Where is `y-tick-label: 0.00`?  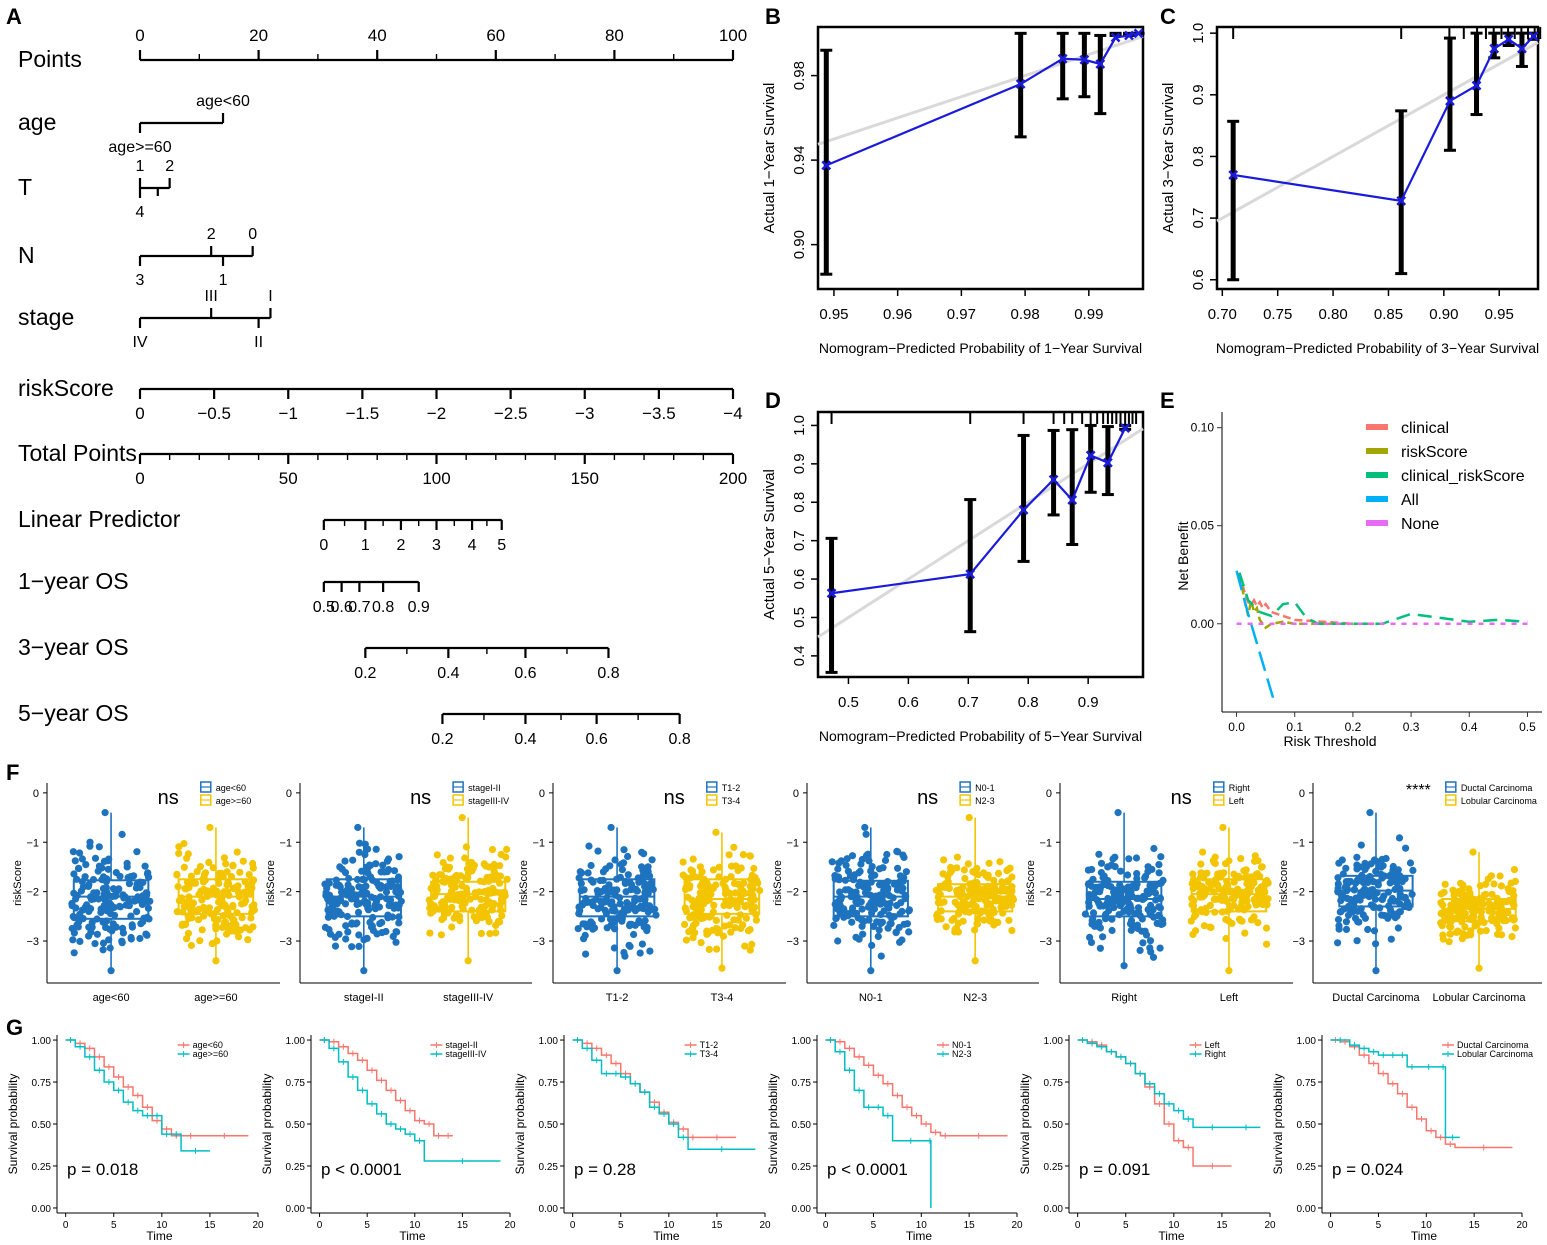
y-tick-label: 0.00 is located at coordinates (1307, 1209).